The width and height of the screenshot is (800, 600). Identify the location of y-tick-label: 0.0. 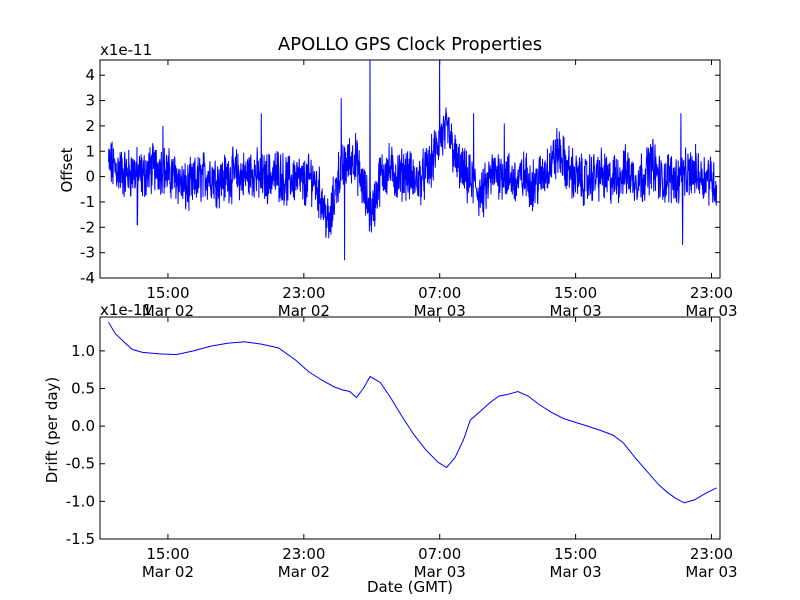
(83, 426).